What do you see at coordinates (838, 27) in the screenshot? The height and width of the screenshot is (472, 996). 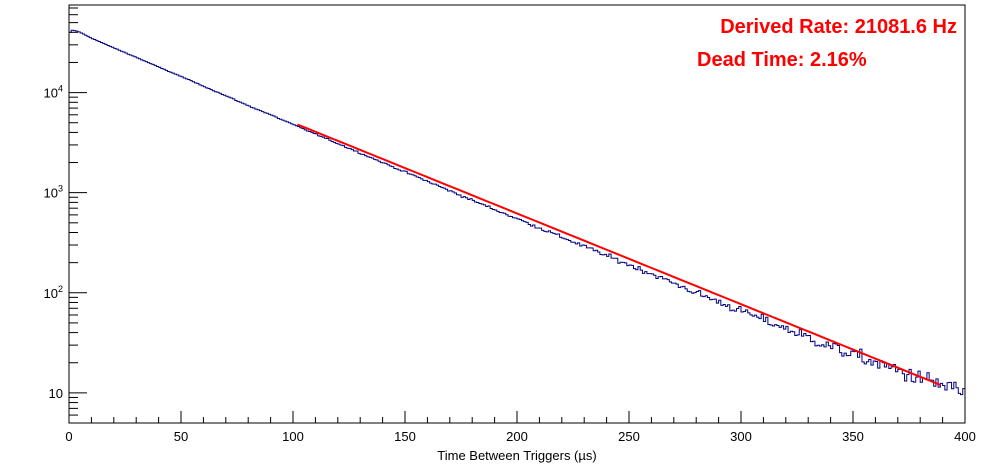 I see `derived-rate-annotation: Derived Rate: 21081.6 Hz` at bounding box center [838, 27].